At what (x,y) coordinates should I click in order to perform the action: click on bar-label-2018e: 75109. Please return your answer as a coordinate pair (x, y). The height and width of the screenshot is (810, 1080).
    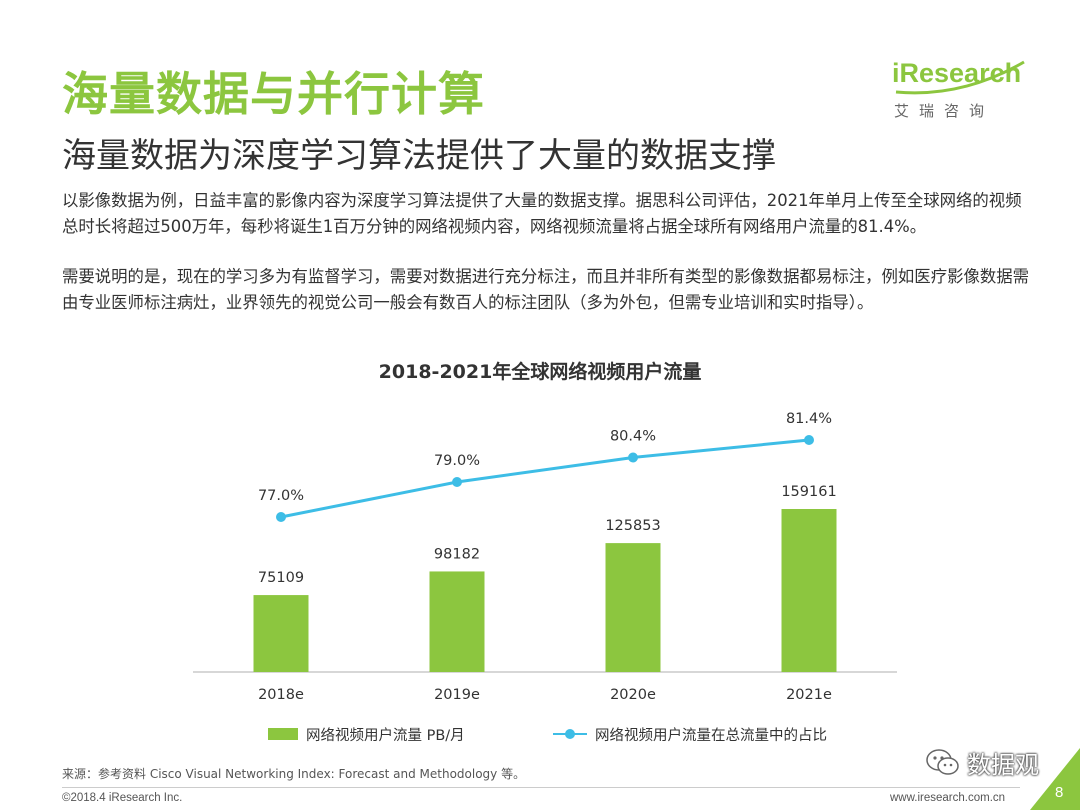
    Looking at the image, I should click on (281, 578).